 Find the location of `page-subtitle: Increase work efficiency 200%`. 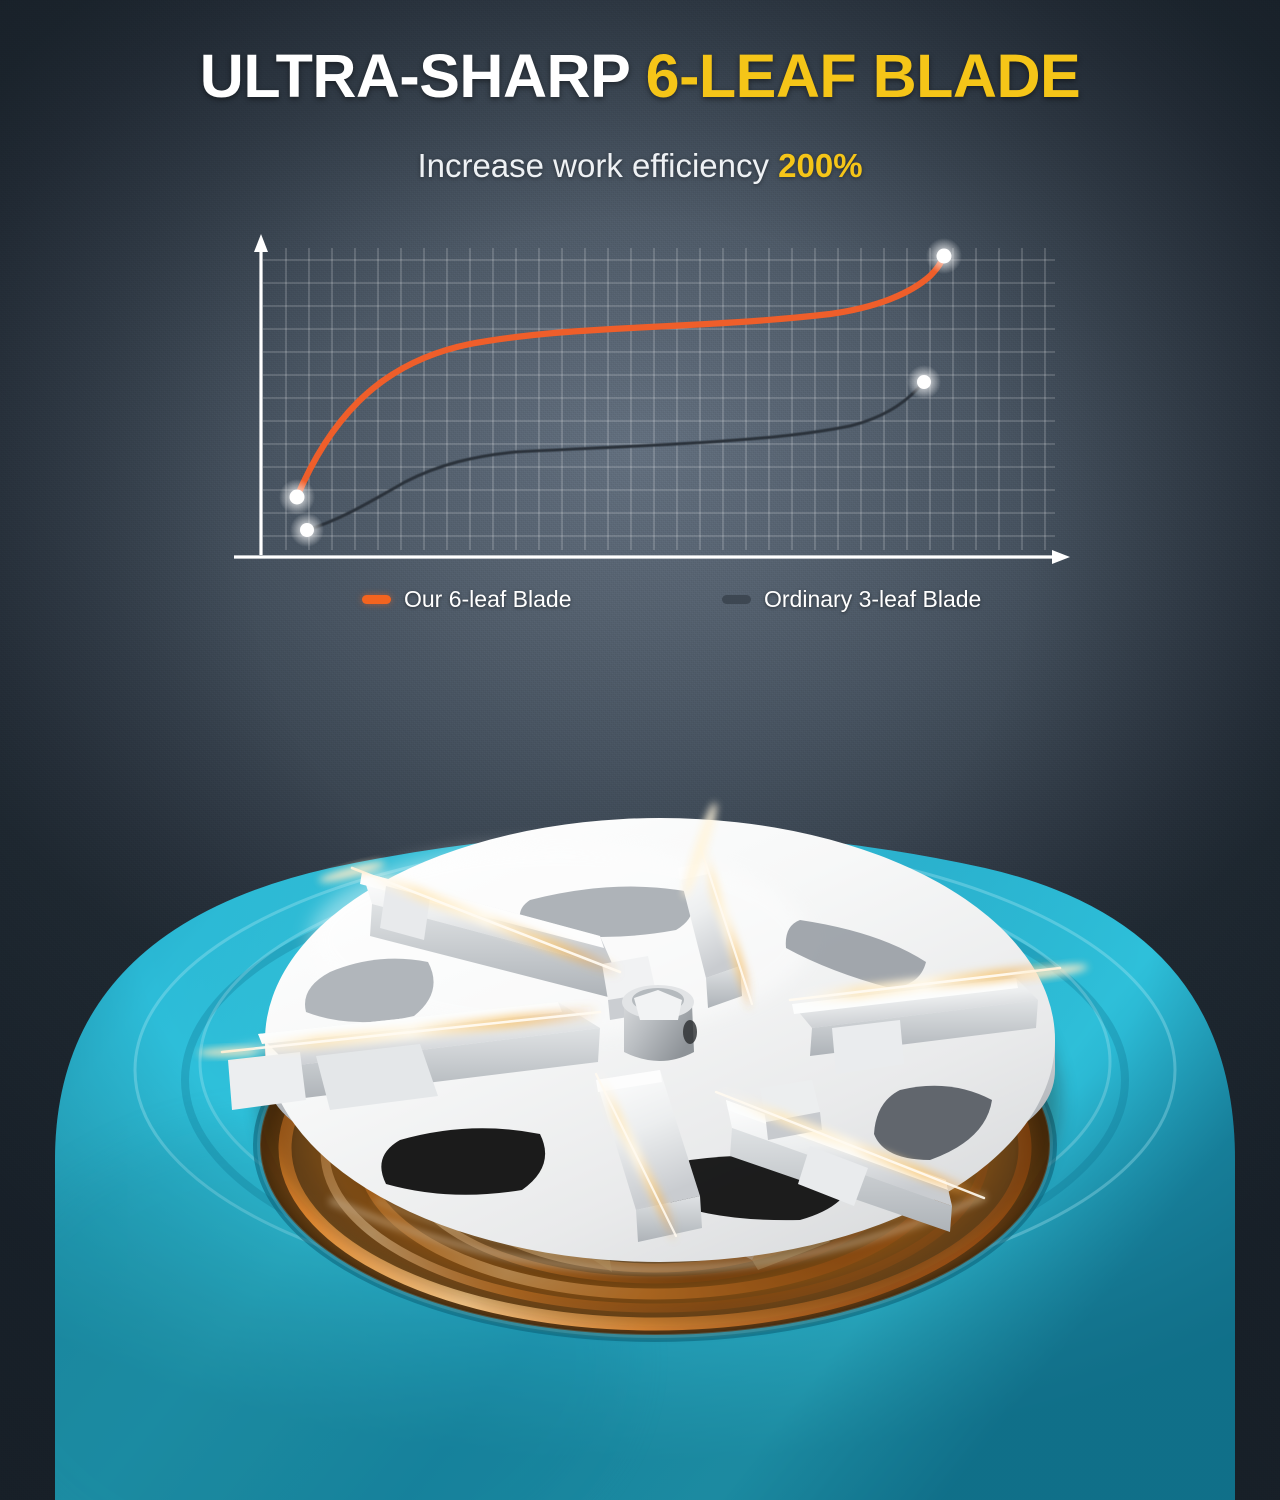

page-subtitle: Increase work efficiency 200% is located at coordinates (640, 166).